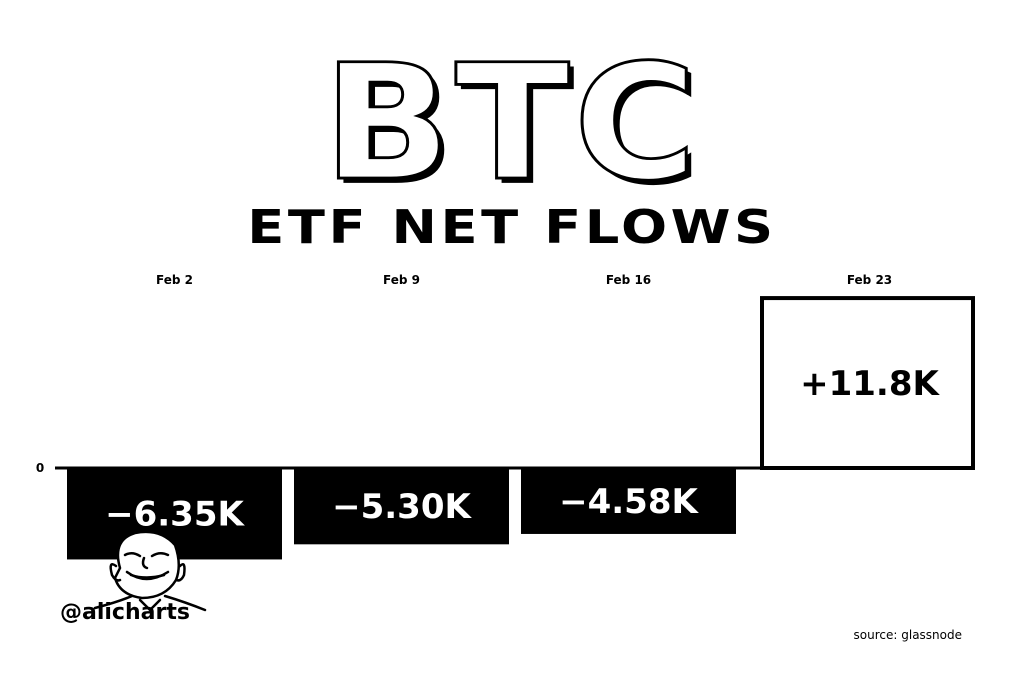 The image size is (1024, 680). Describe the element at coordinates (175, 515) in the screenshot. I see `data-label: −6.35K` at that location.